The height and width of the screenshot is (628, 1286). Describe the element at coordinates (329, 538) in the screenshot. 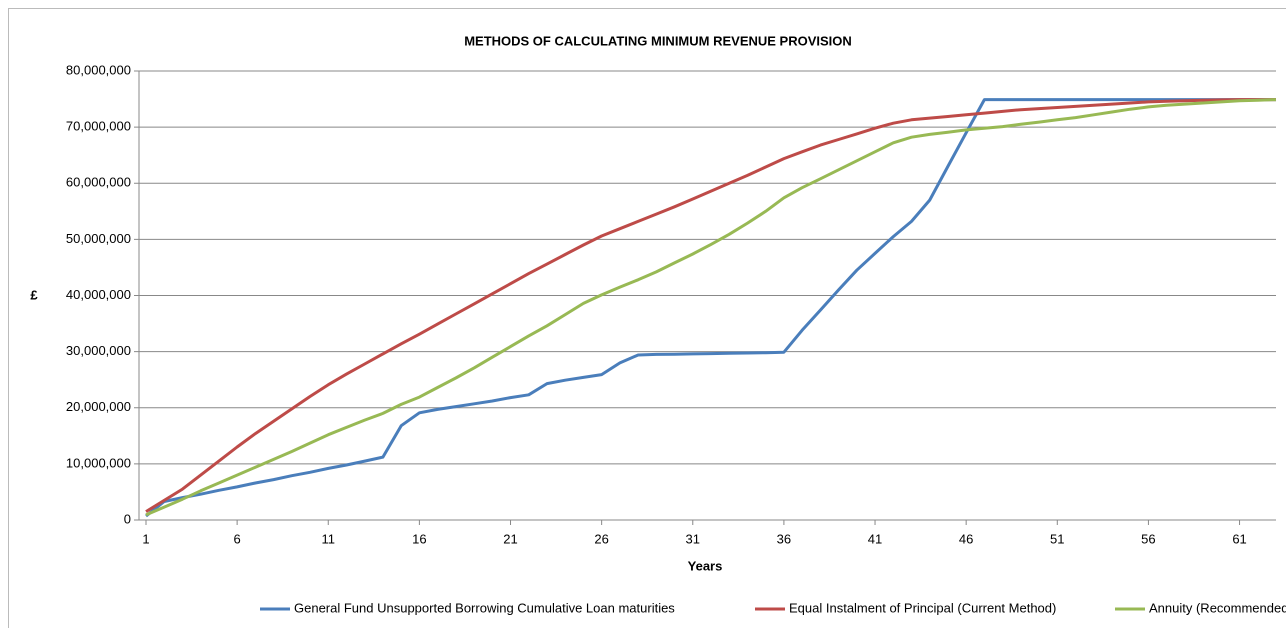

I see `x-tick-label: 11` at that location.